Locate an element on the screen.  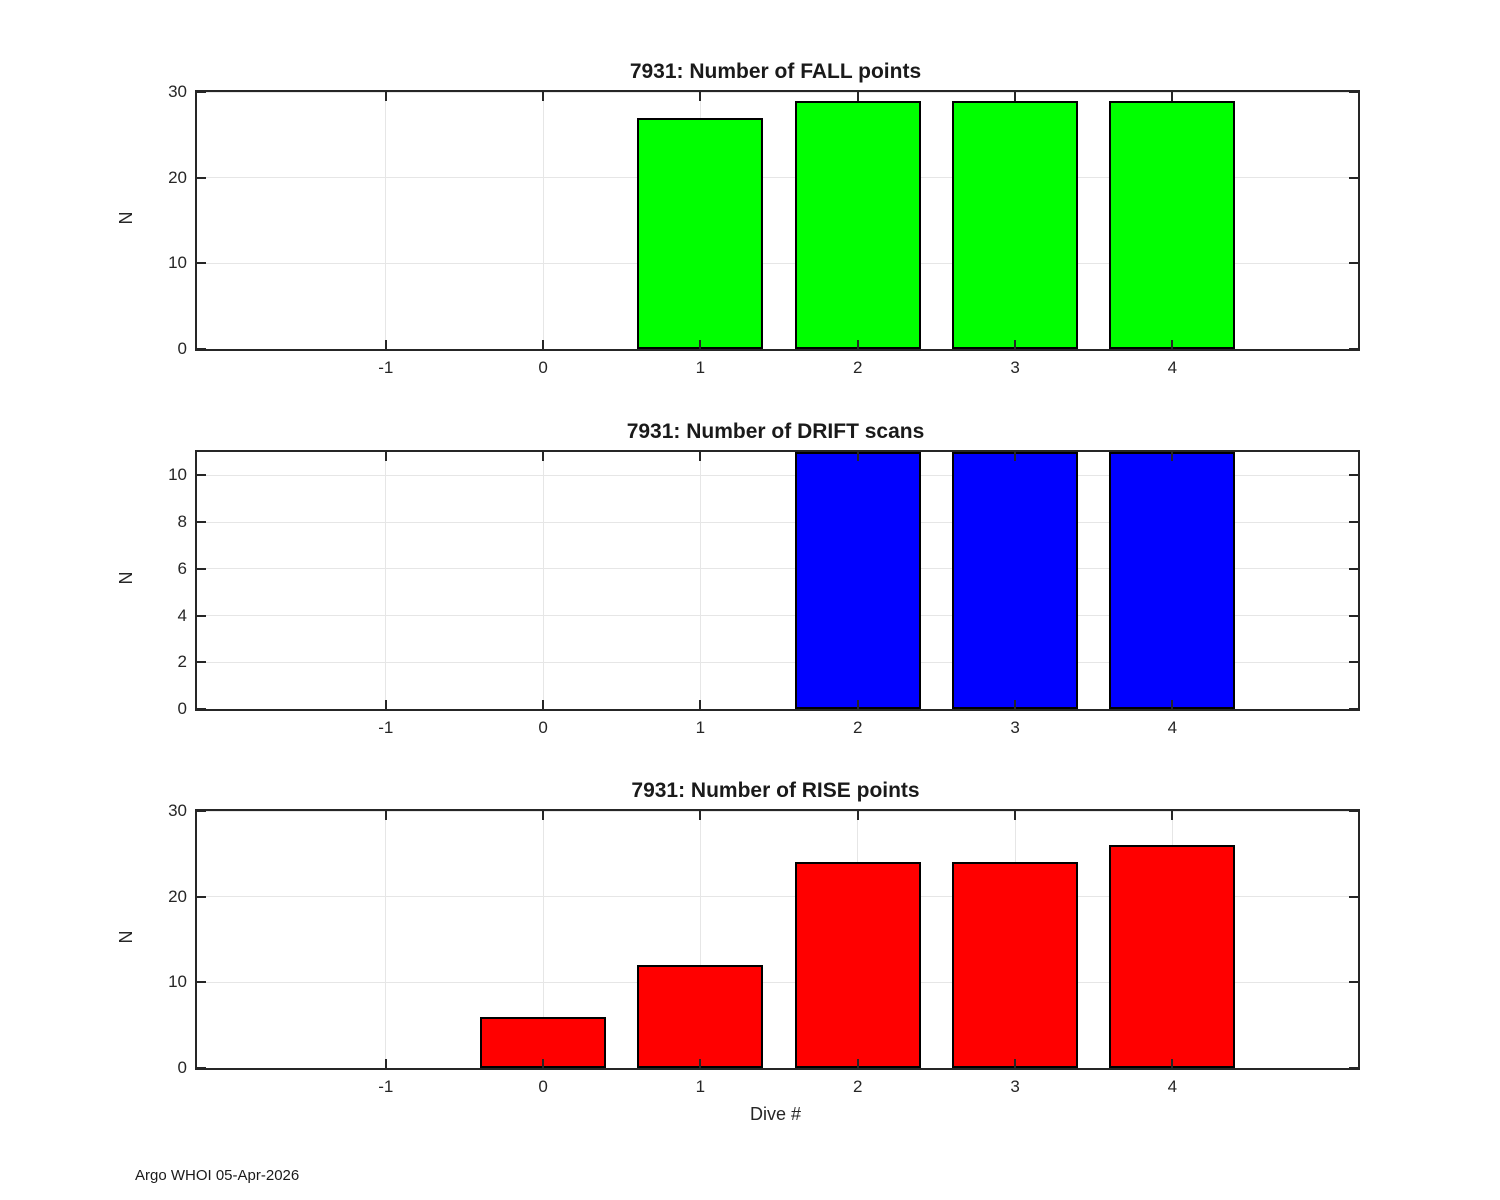
drift-chart-title: 7931: Number of DRIFT scans is located at coordinates (775, 431).